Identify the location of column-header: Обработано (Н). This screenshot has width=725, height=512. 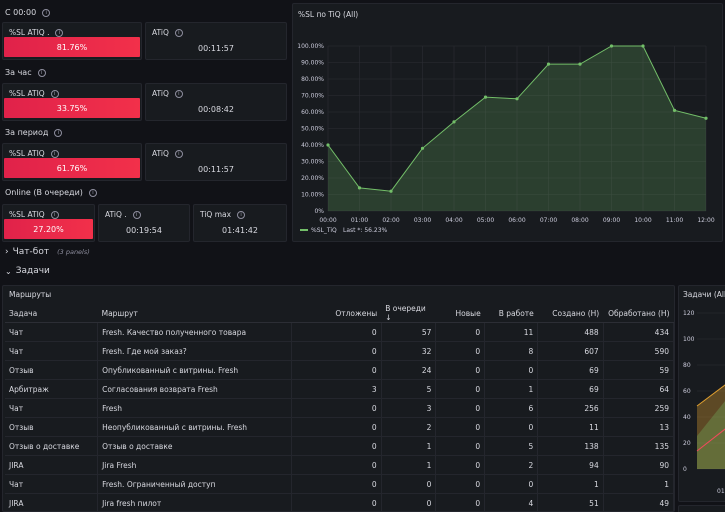
(638, 313).